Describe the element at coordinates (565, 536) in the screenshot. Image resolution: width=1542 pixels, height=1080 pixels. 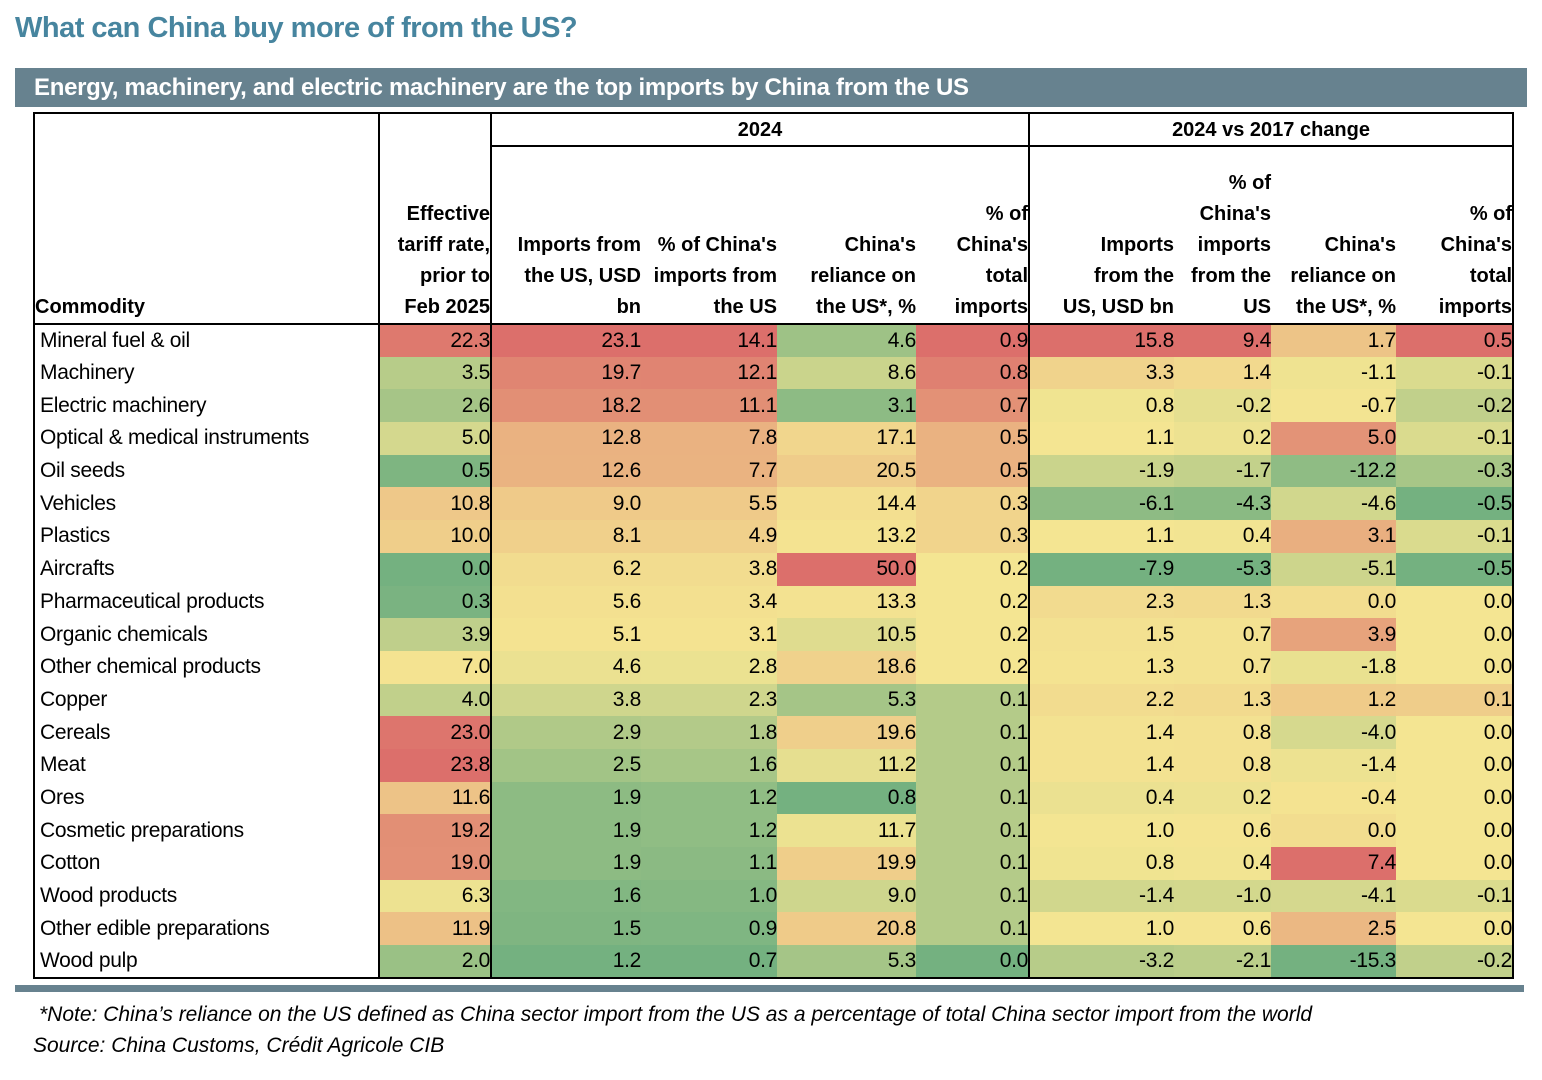
I see `value-cell-2024-imports: 8.1` at that location.